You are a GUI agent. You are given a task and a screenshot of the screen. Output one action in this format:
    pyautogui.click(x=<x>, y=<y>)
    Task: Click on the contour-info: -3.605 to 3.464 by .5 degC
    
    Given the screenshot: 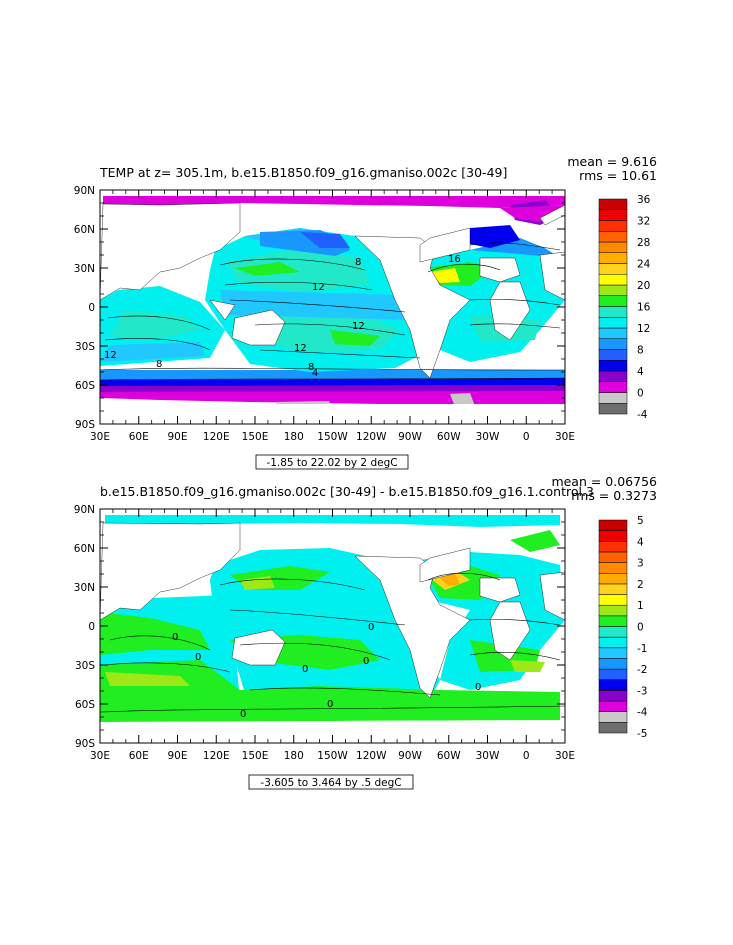 What is the action you would take?
    pyautogui.click(x=330, y=783)
    